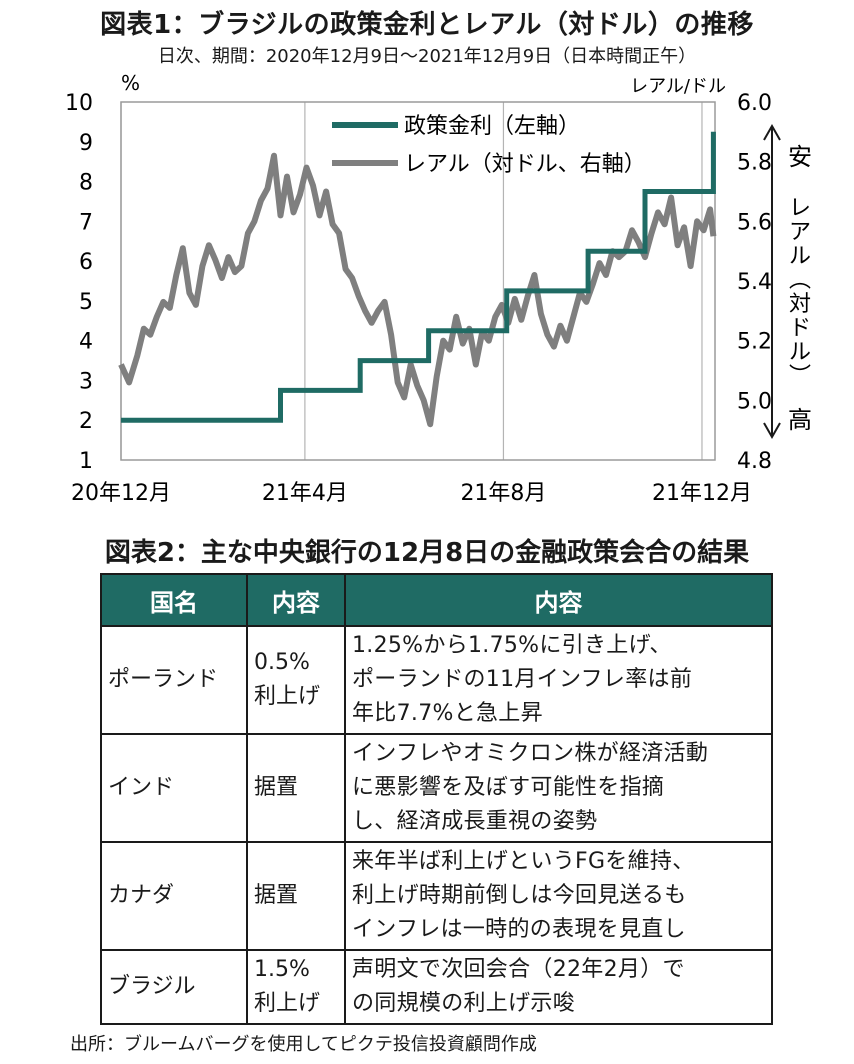  Describe the element at coordinates (174, 600) in the screenshot. I see `header-country: 国名` at that location.